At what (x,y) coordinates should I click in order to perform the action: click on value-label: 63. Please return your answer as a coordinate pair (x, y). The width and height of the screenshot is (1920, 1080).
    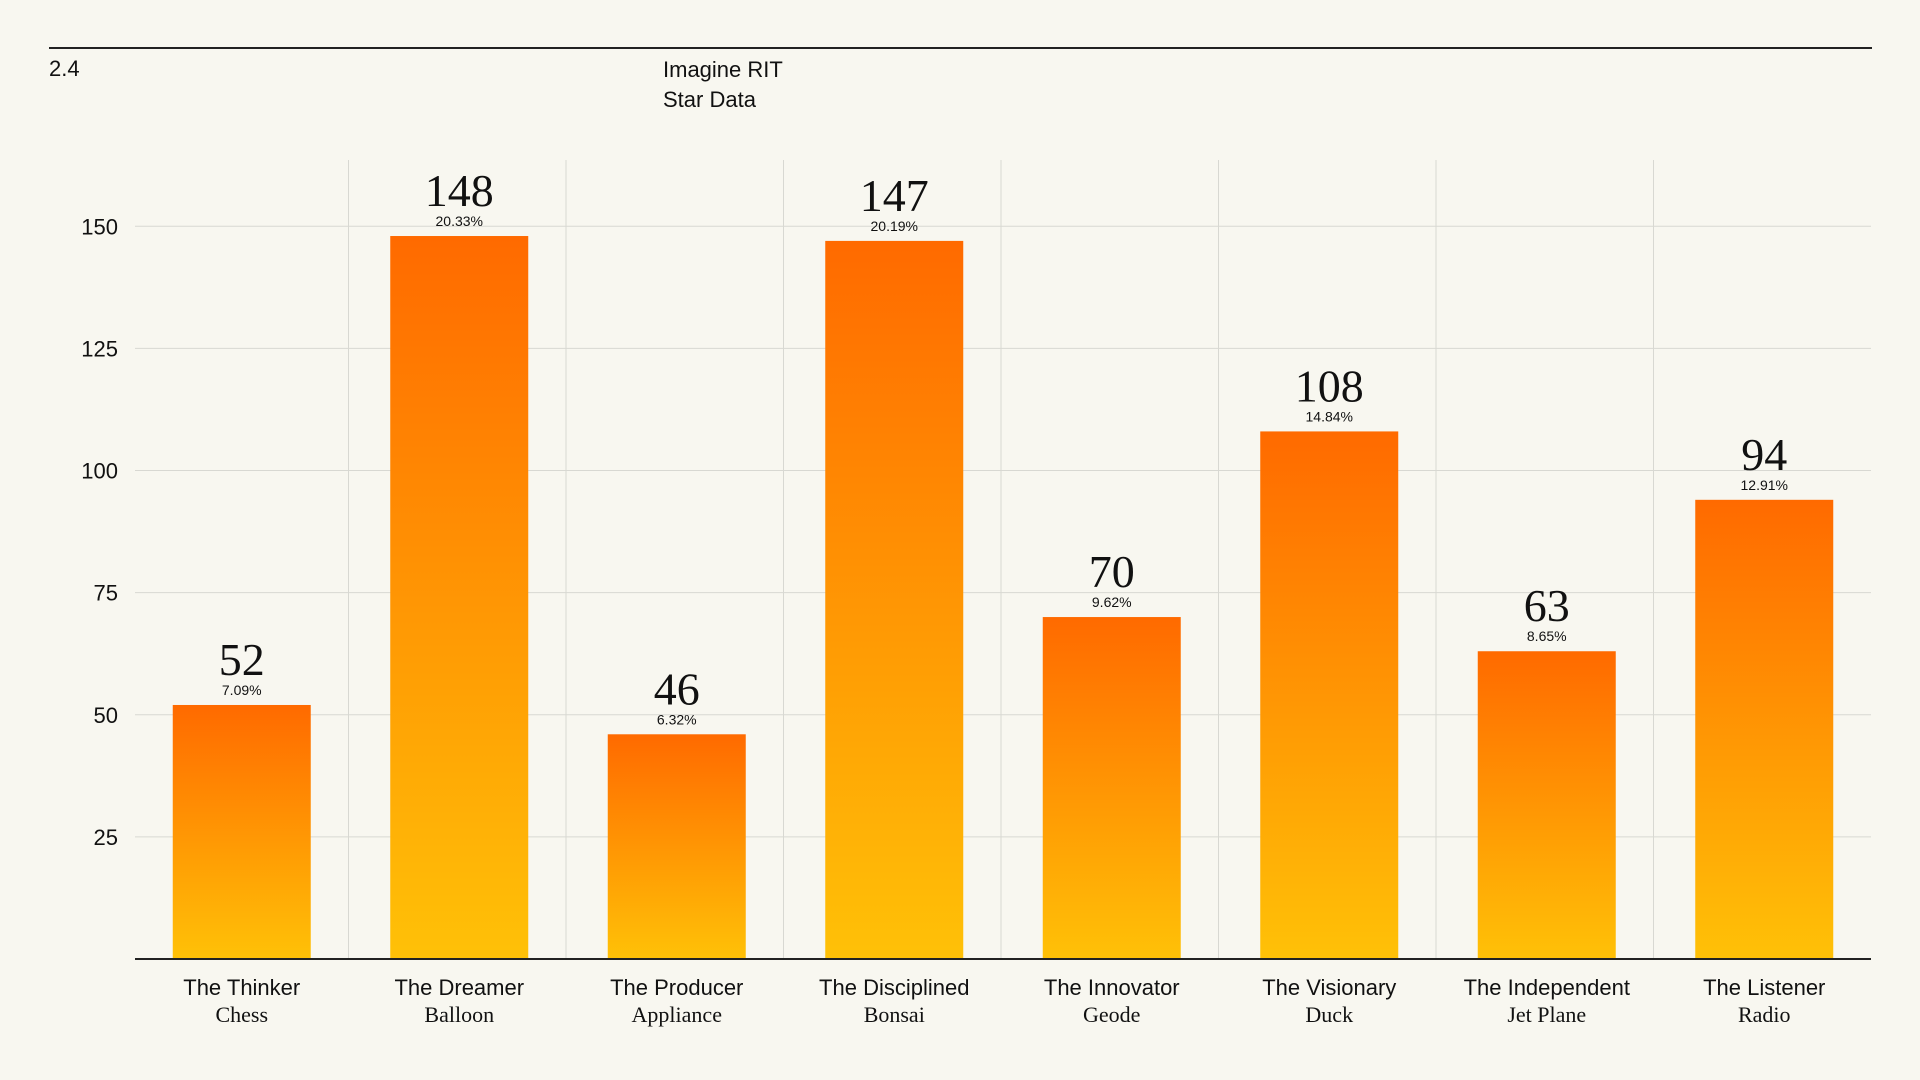
    Looking at the image, I should click on (1547, 605).